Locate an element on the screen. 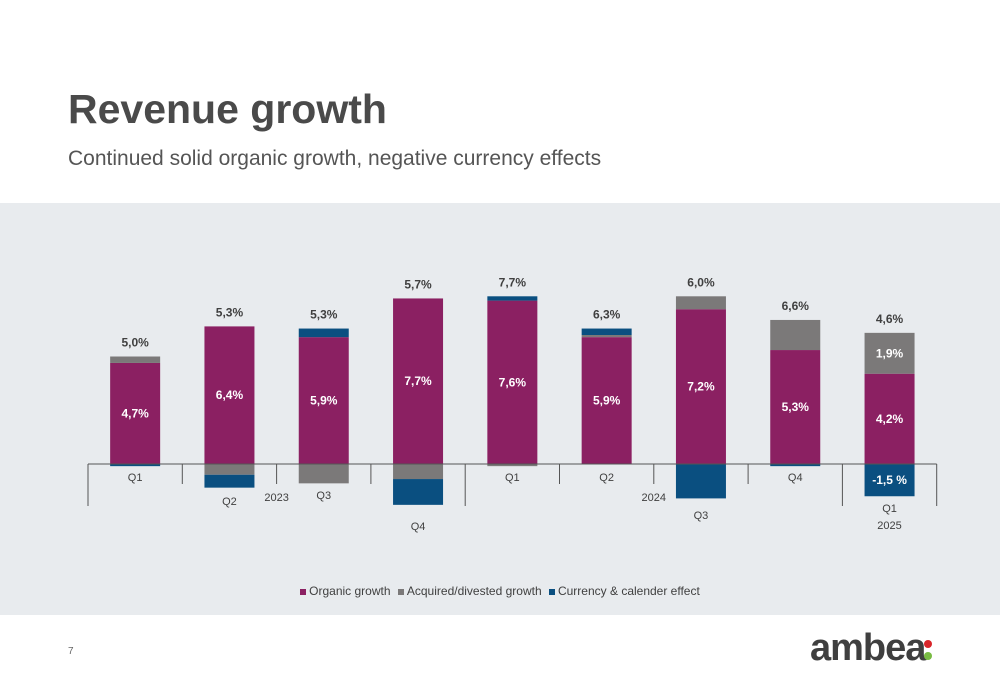 The image size is (1000, 685). value-label-acquired: 1,9% is located at coordinates (890, 353).